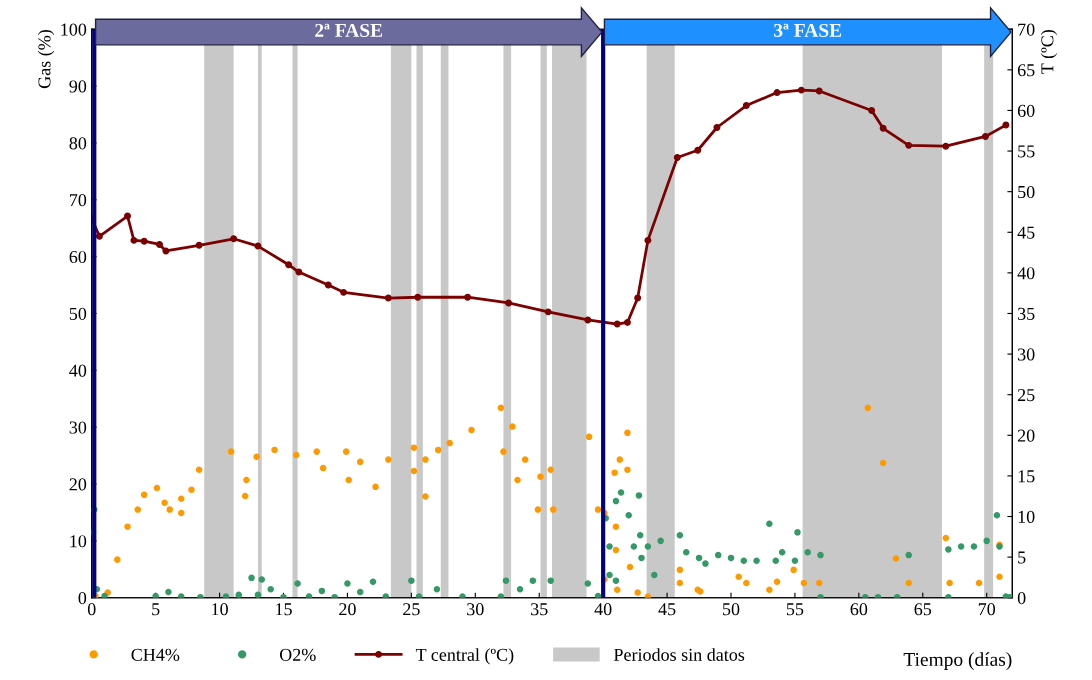 This screenshot has height=680, width=1092. I want to click on x-tick-label: 45, so click(667, 609).